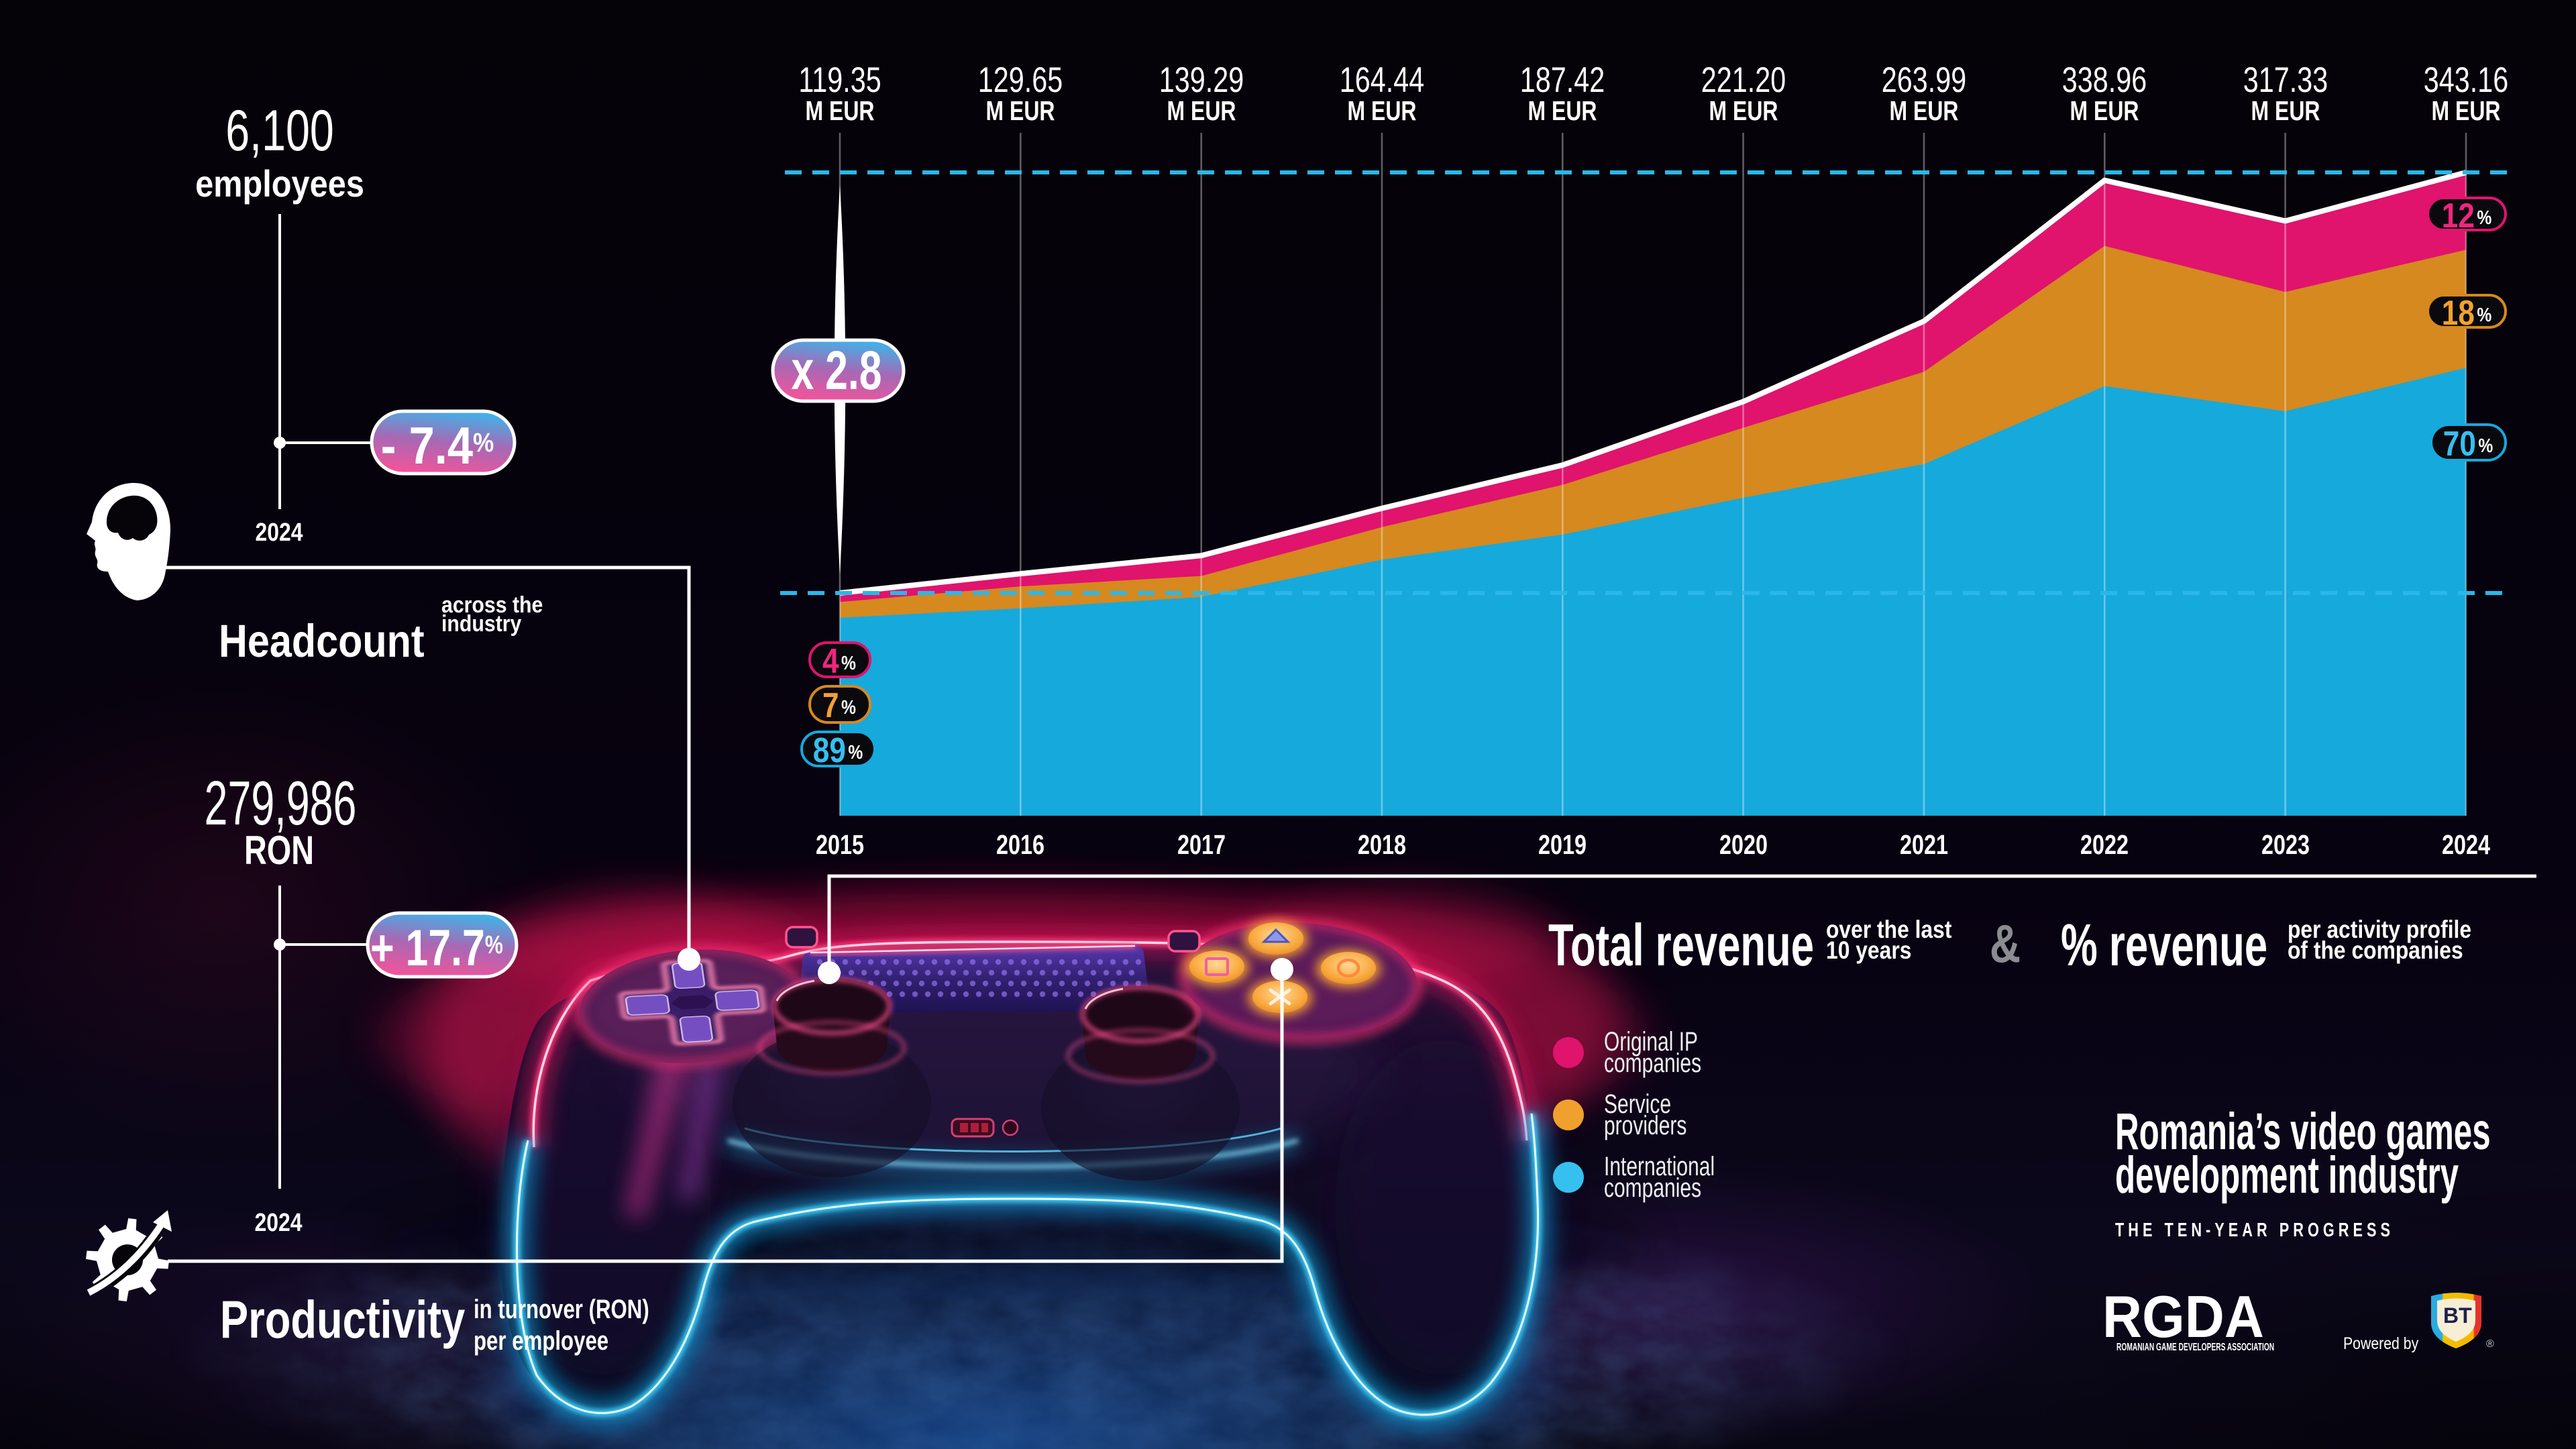 The height and width of the screenshot is (1449, 2576). What do you see at coordinates (2183, 1317) in the screenshot?
I see `svg-text: RGDA` at bounding box center [2183, 1317].